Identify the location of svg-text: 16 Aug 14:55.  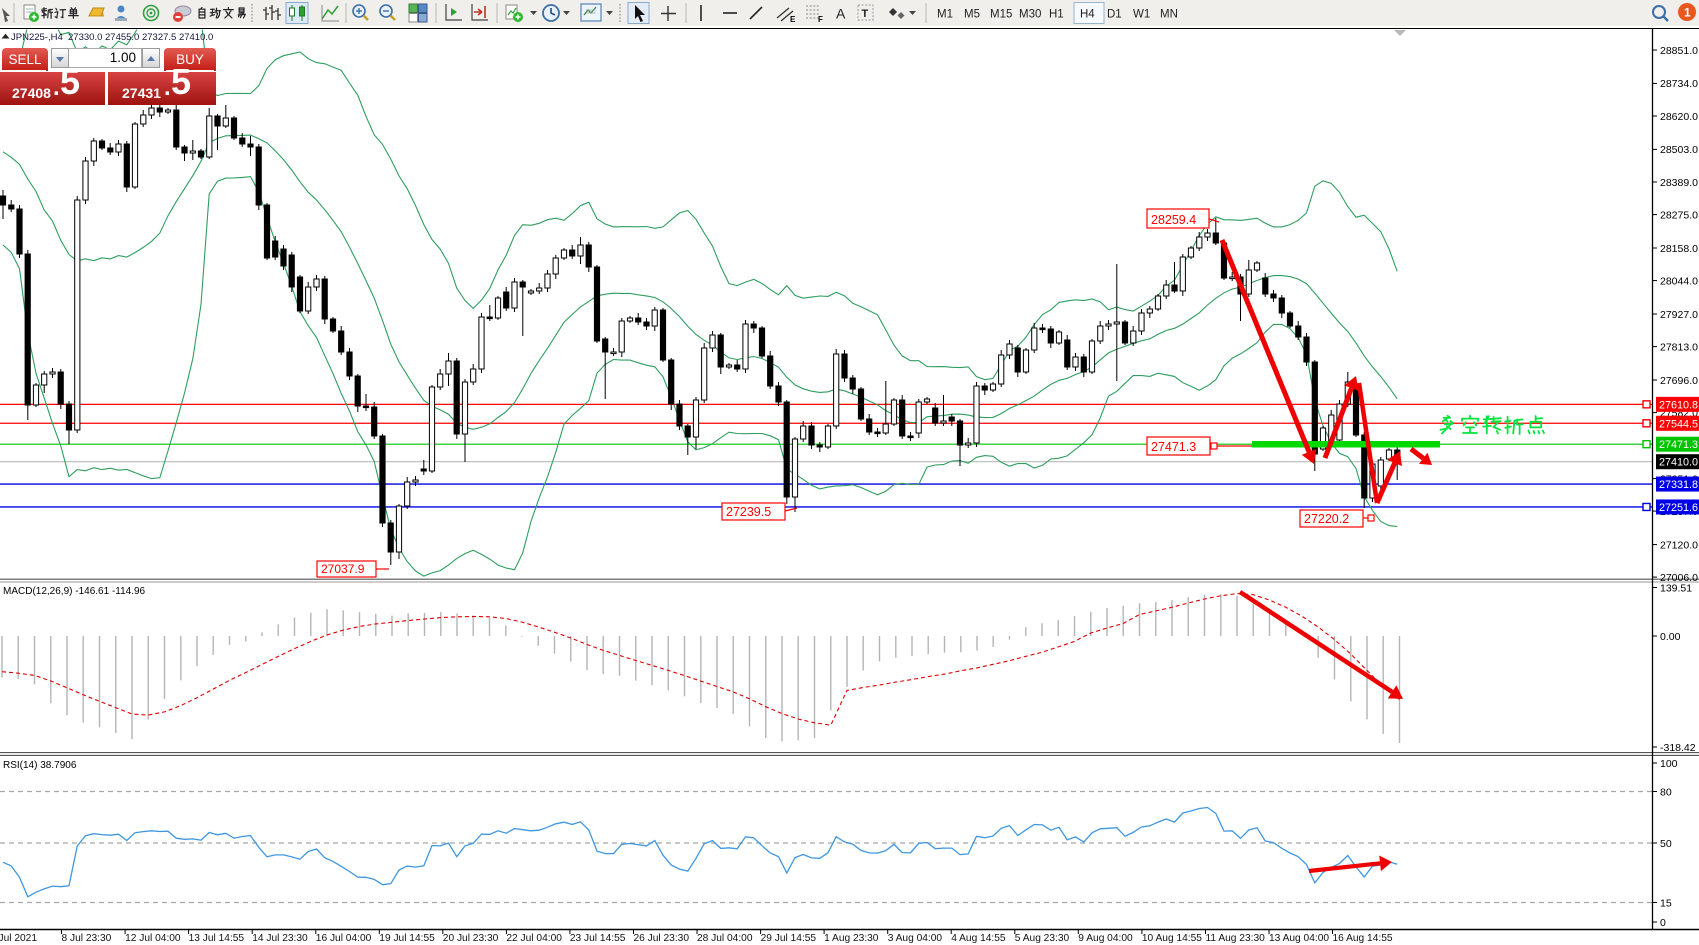
(1363, 938).